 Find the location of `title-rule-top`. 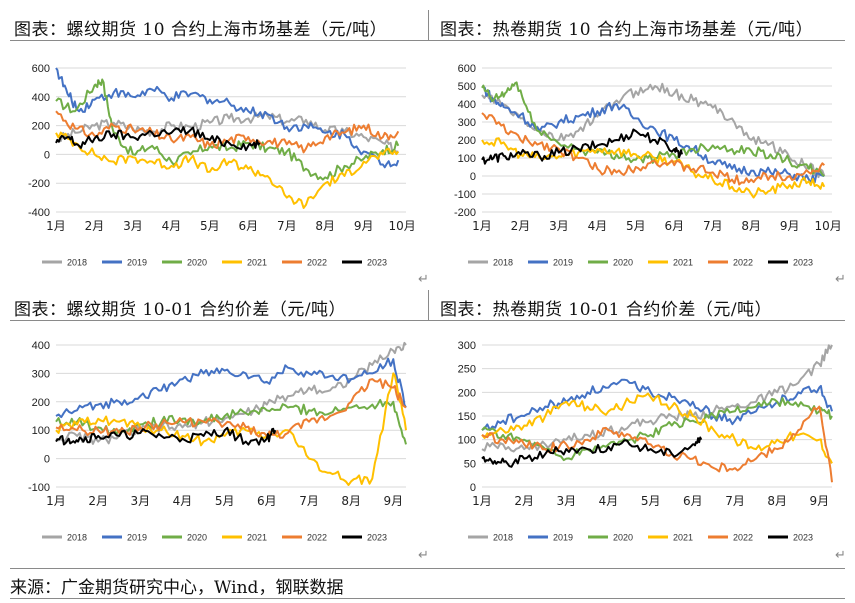

title-rule-top is located at coordinates (427, 40).